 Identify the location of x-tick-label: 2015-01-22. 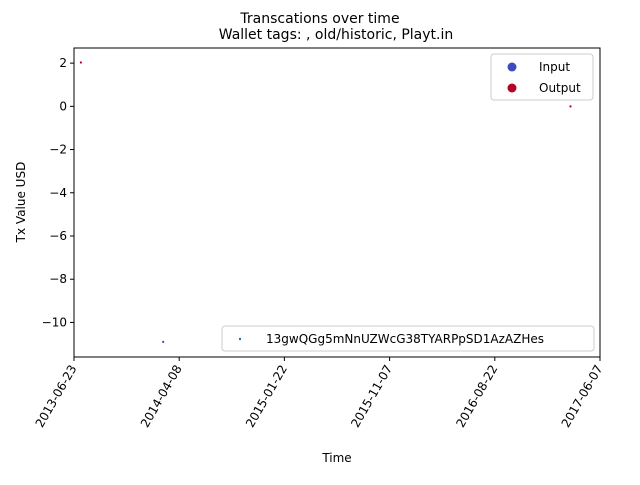
(266, 396).